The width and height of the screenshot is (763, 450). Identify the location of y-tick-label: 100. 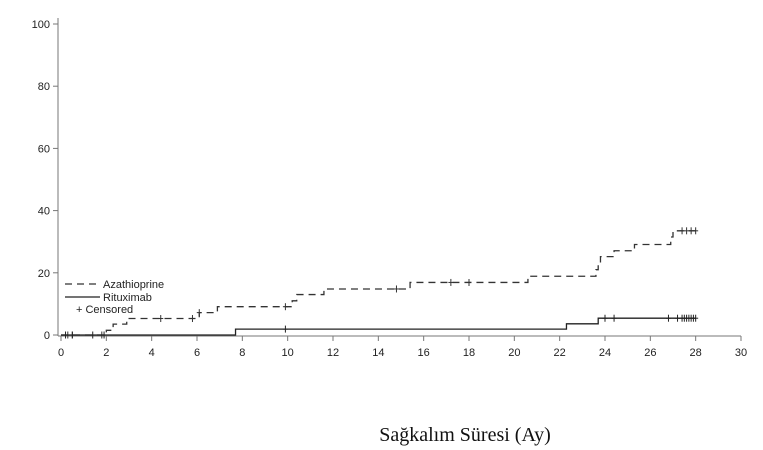
(41, 25).